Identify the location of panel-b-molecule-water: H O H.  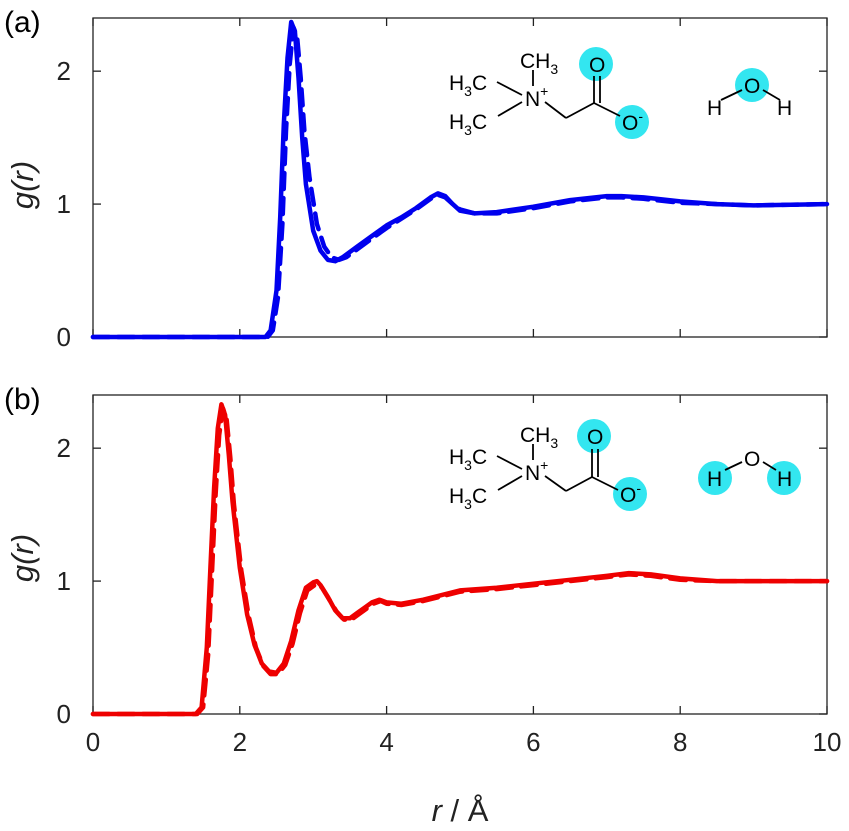
(749, 471).